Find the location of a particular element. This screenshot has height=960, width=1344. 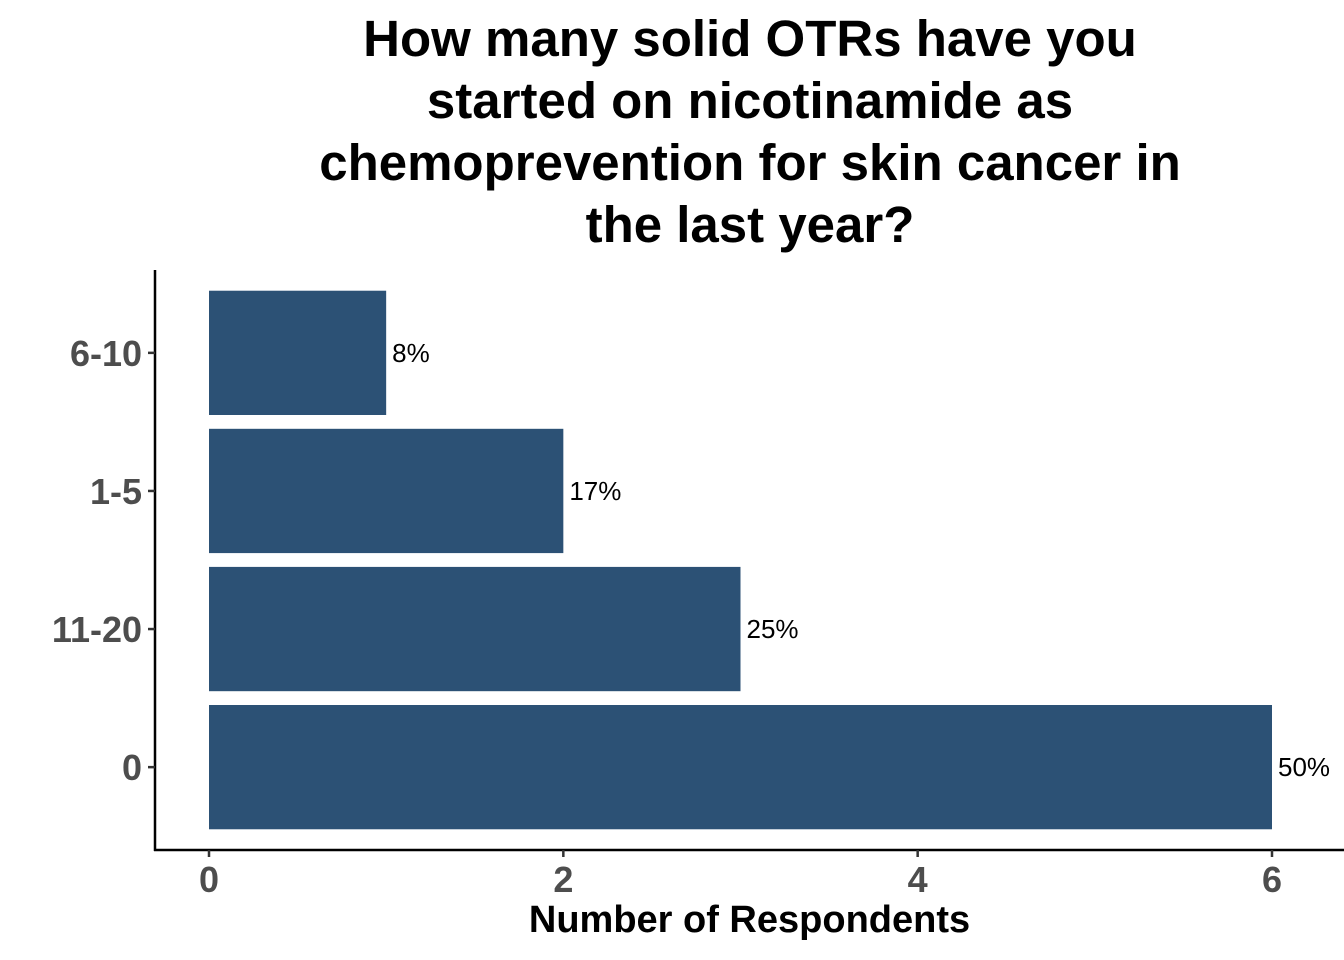

chart-title-line: started on nicotinamide as is located at coordinates (750, 100).